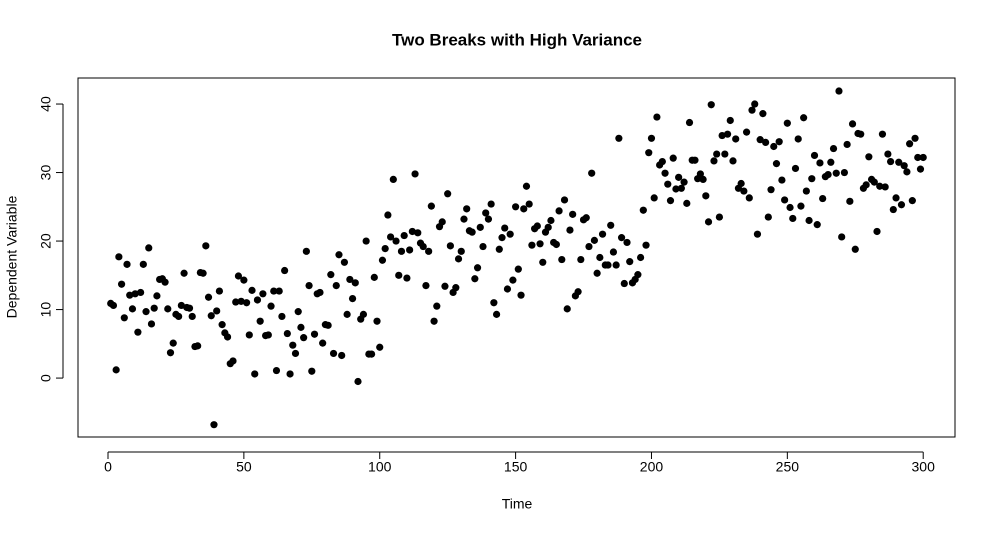 This screenshot has width=996, height=535. Describe the element at coordinates (46, 104) in the screenshot. I see `y-tick-label: 40` at that location.